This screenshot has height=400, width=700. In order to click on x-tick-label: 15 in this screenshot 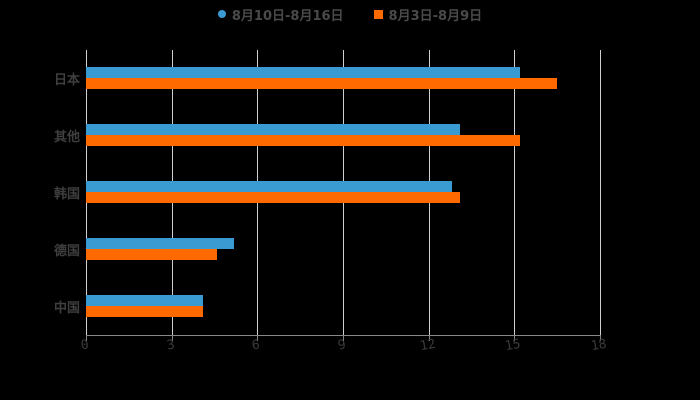, I will do `click(512, 345)`.